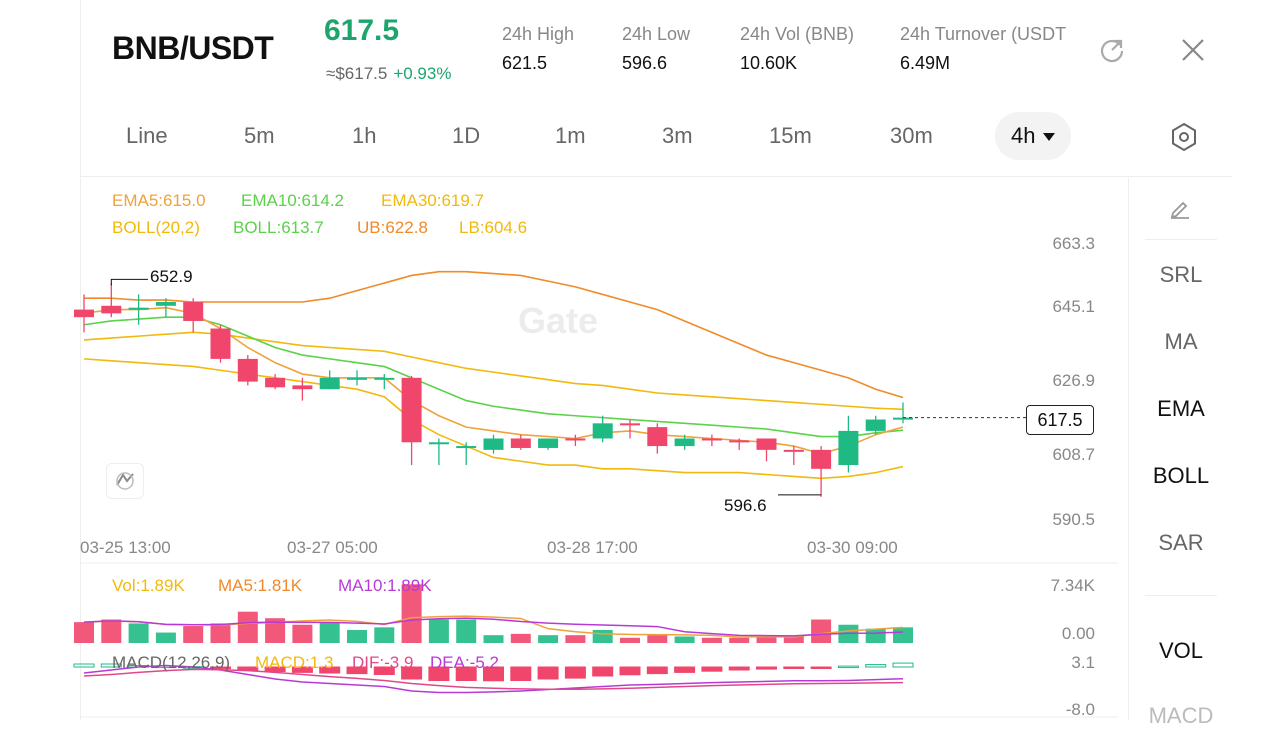  I want to click on boll-lower-line, so click(493, 419).